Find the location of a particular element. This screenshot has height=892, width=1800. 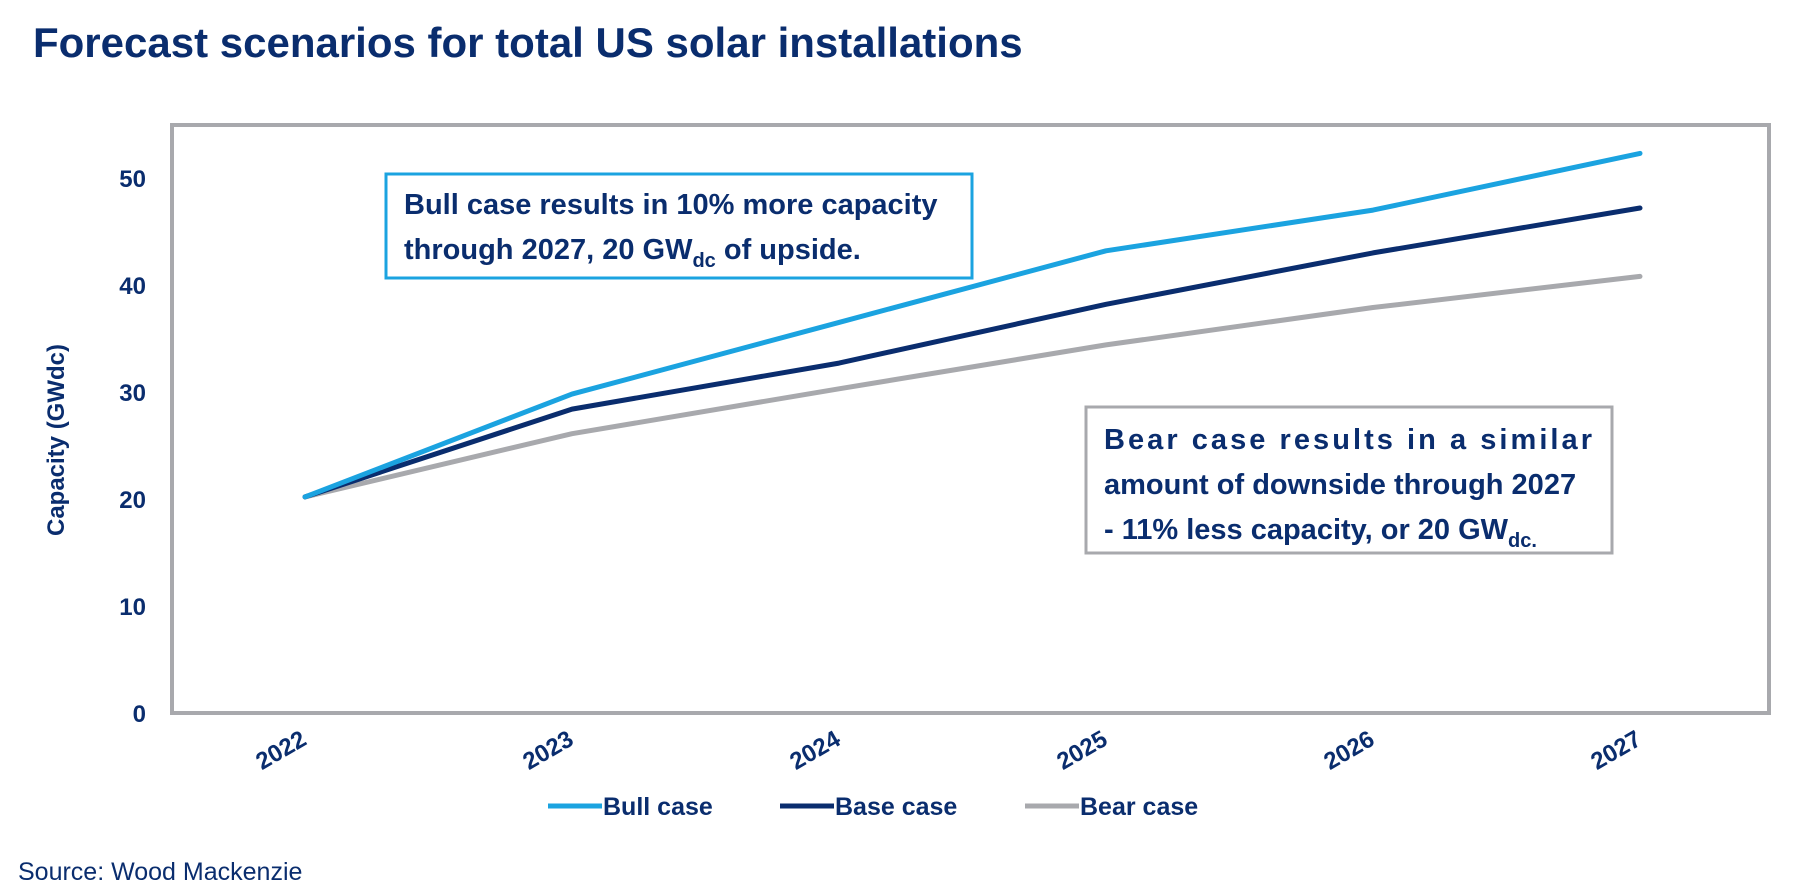

bull-annotation-box is located at coordinates (679, 226).